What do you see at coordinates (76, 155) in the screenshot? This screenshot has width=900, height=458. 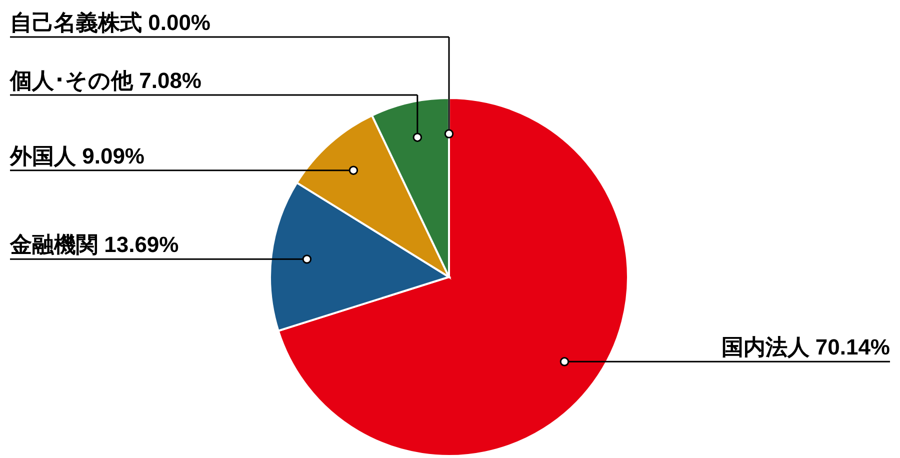 I see `slice-label: 外国人 9.09%` at bounding box center [76, 155].